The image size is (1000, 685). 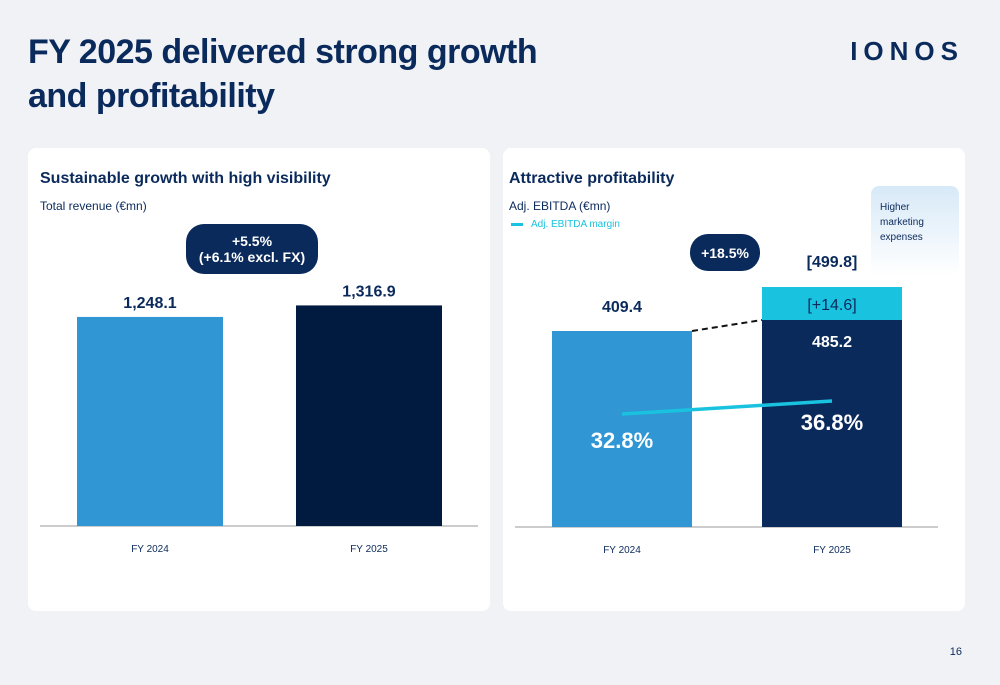 I want to click on data-label: 1,248.1, so click(x=149, y=303).